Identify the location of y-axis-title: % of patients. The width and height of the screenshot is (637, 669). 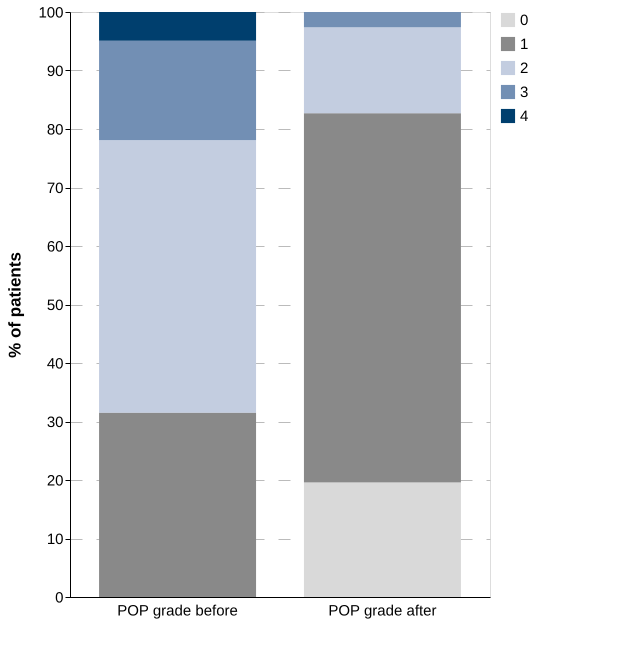
(14, 305).